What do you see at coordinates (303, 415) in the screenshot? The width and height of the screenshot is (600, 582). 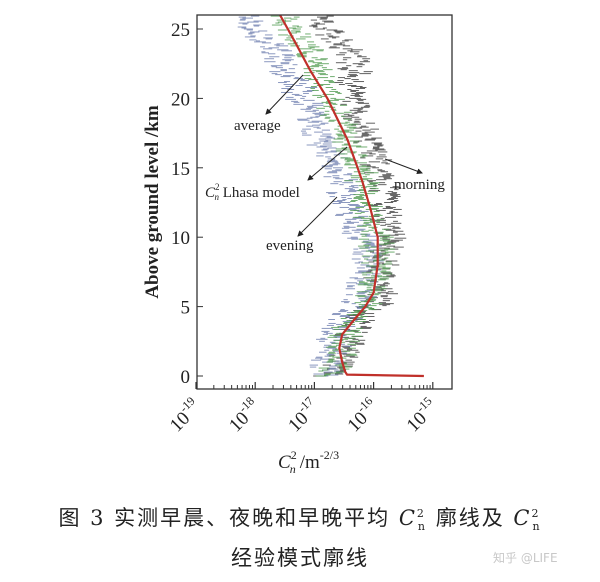 I see `x-tick-label: 10-17` at bounding box center [303, 415].